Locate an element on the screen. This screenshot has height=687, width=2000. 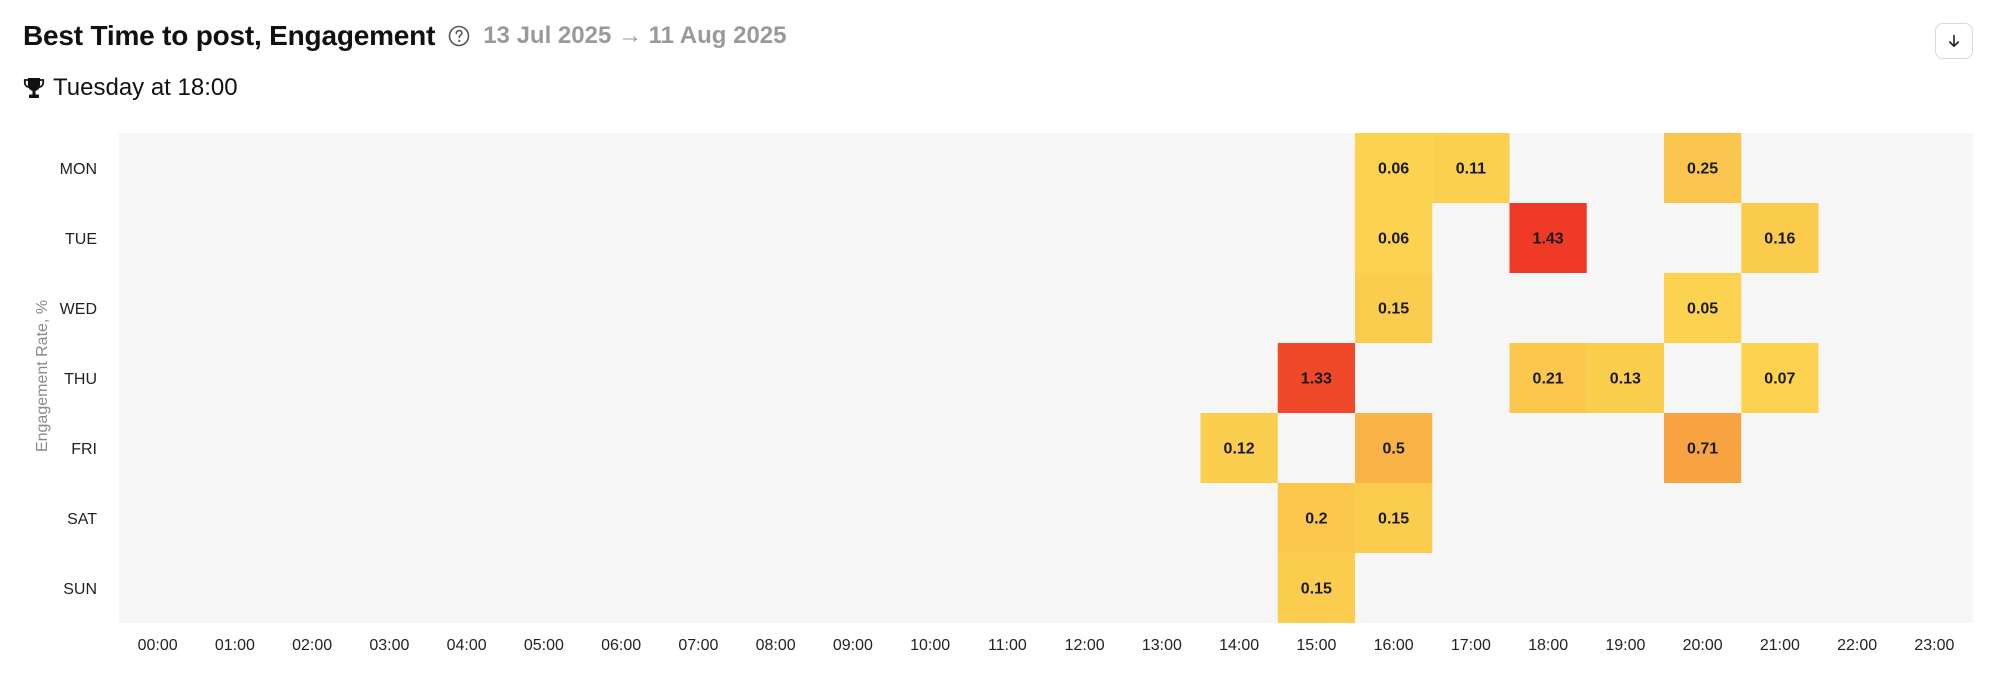
cell-value-label: 0.16 is located at coordinates (1779, 239).